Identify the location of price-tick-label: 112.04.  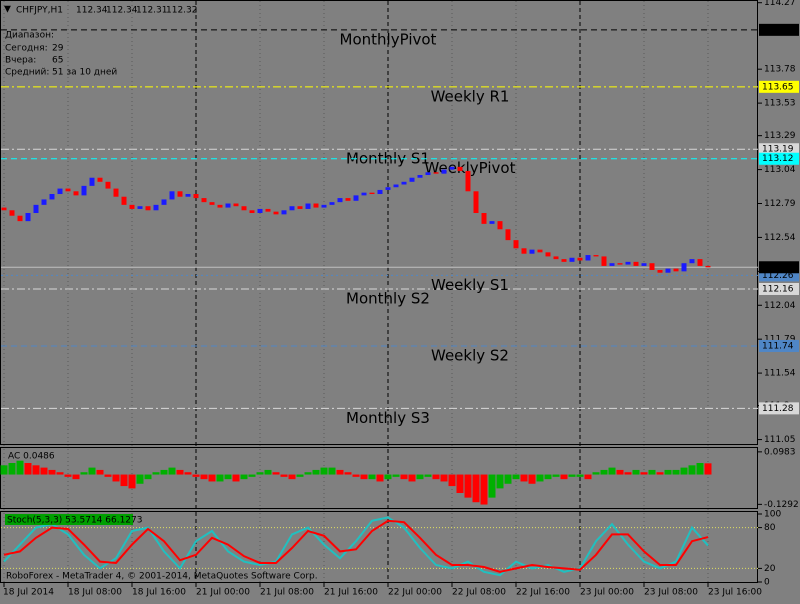
(780, 306).